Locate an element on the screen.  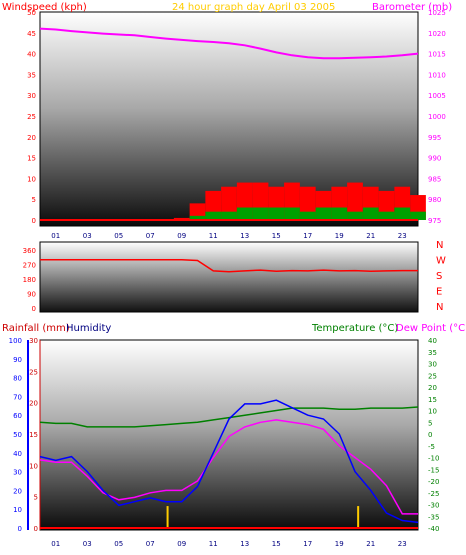
humidity-tick-label: 20 is located at coordinates (17, 491).